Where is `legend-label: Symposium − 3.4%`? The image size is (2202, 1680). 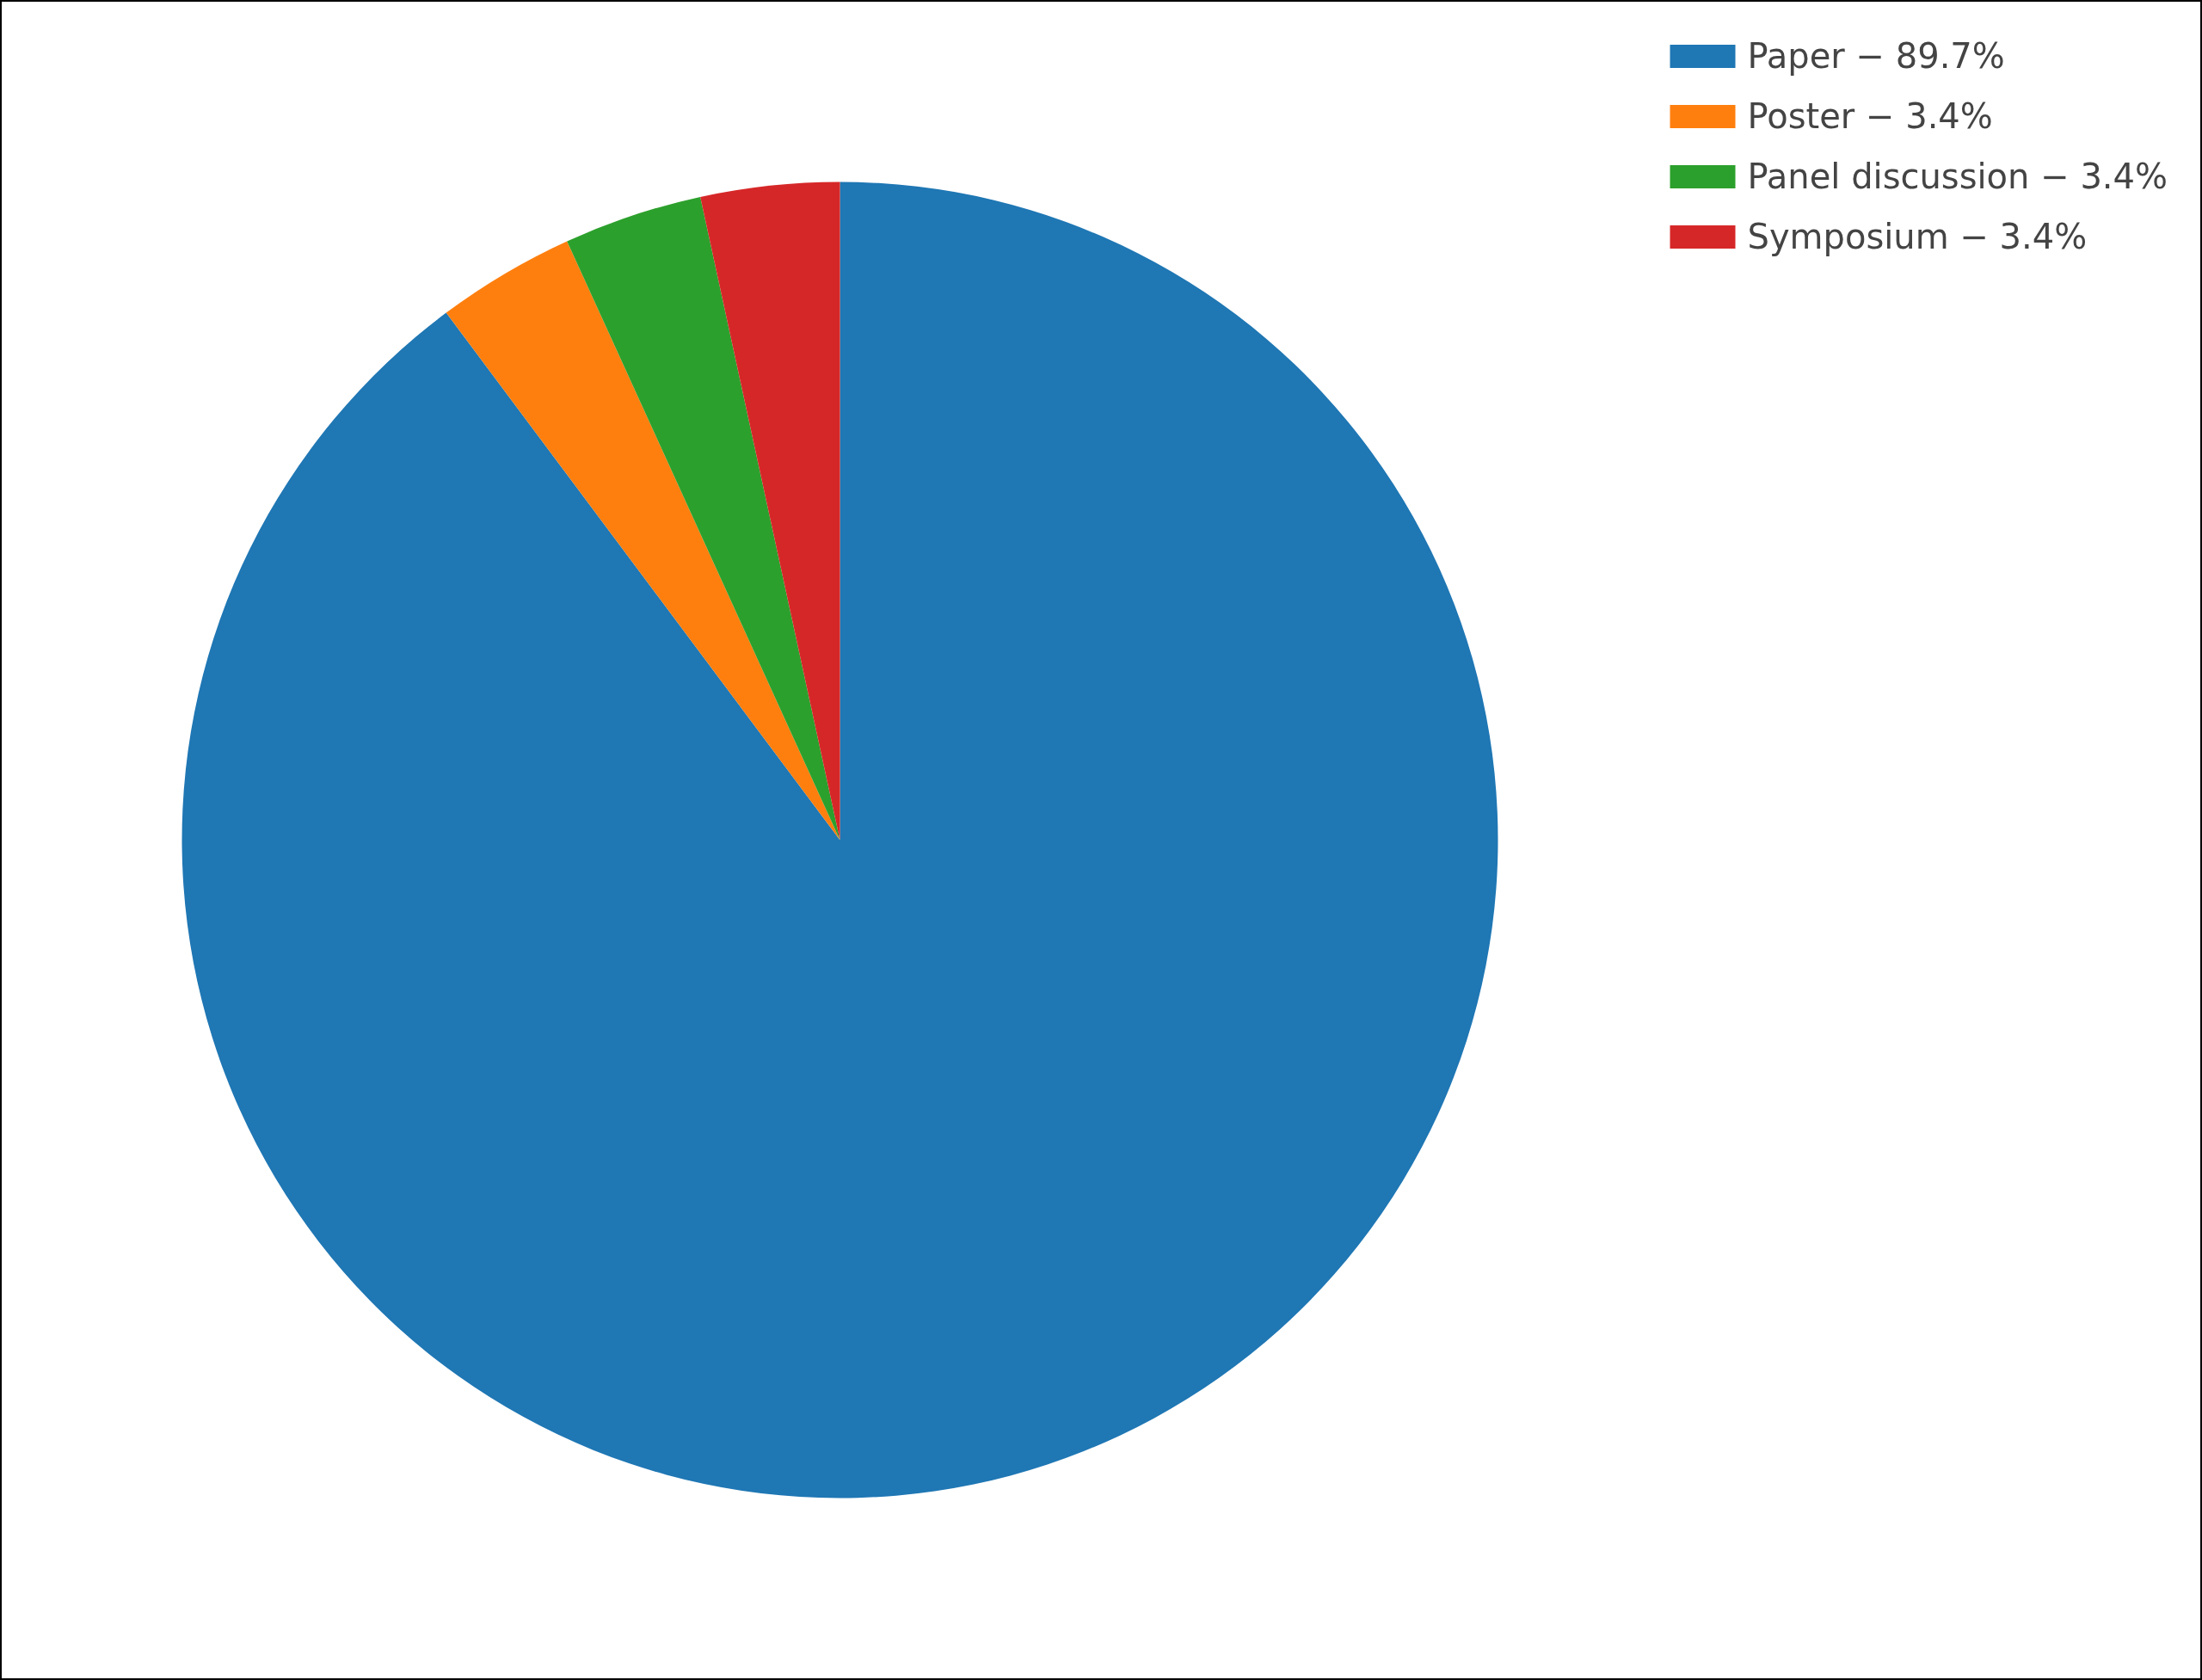
legend-label: Symposium − 3.4% is located at coordinates (1917, 237).